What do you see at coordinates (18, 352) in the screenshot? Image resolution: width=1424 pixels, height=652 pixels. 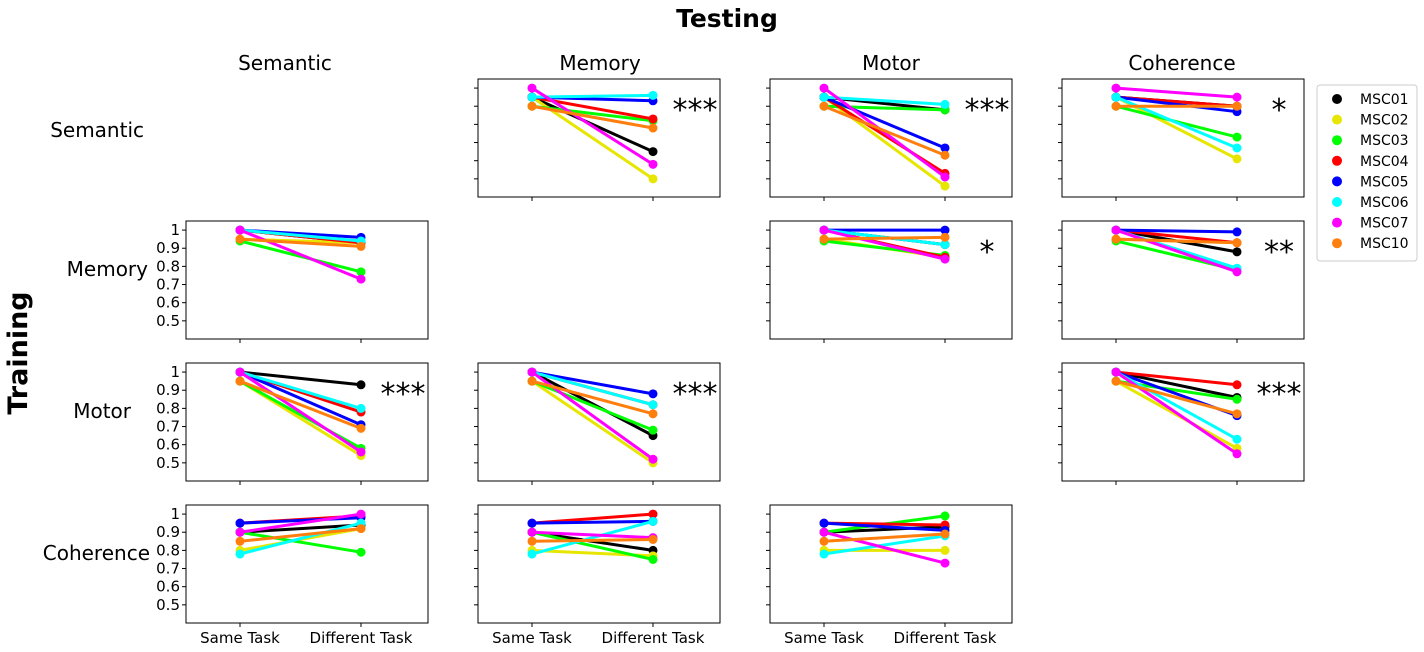 I see `row-axis-label: Training` at bounding box center [18, 352].